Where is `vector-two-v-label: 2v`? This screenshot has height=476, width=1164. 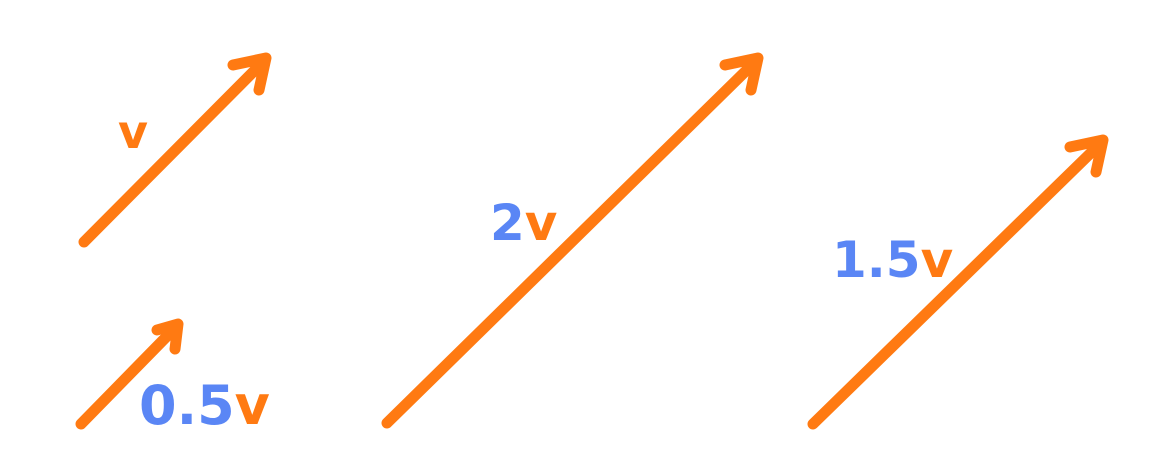 vector-two-v-label: 2v is located at coordinates (523, 223).